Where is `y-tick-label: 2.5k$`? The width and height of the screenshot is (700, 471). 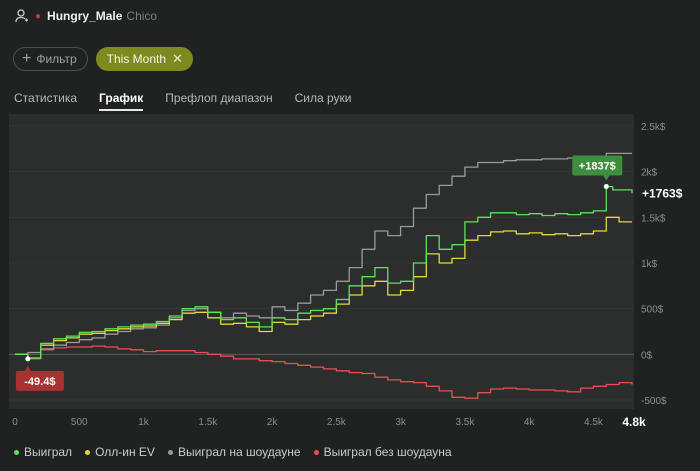 y-tick-label: 2.5k$ is located at coordinates (653, 127).